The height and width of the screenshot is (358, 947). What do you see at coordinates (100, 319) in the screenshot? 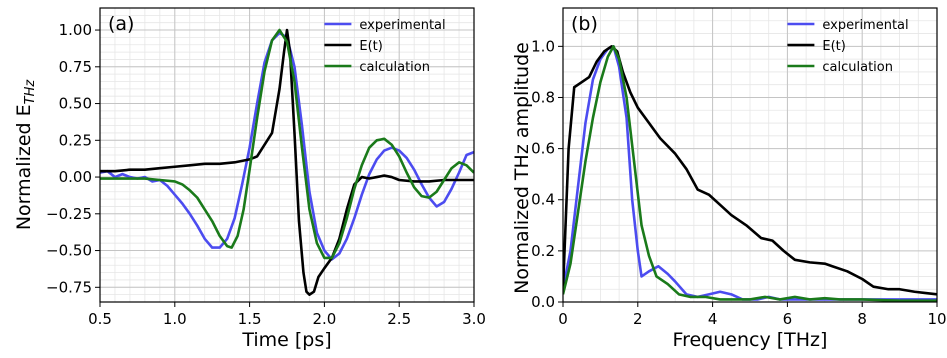
I see `panel-a-x-tick-label: 0.5` at bounding box center [100, 319].